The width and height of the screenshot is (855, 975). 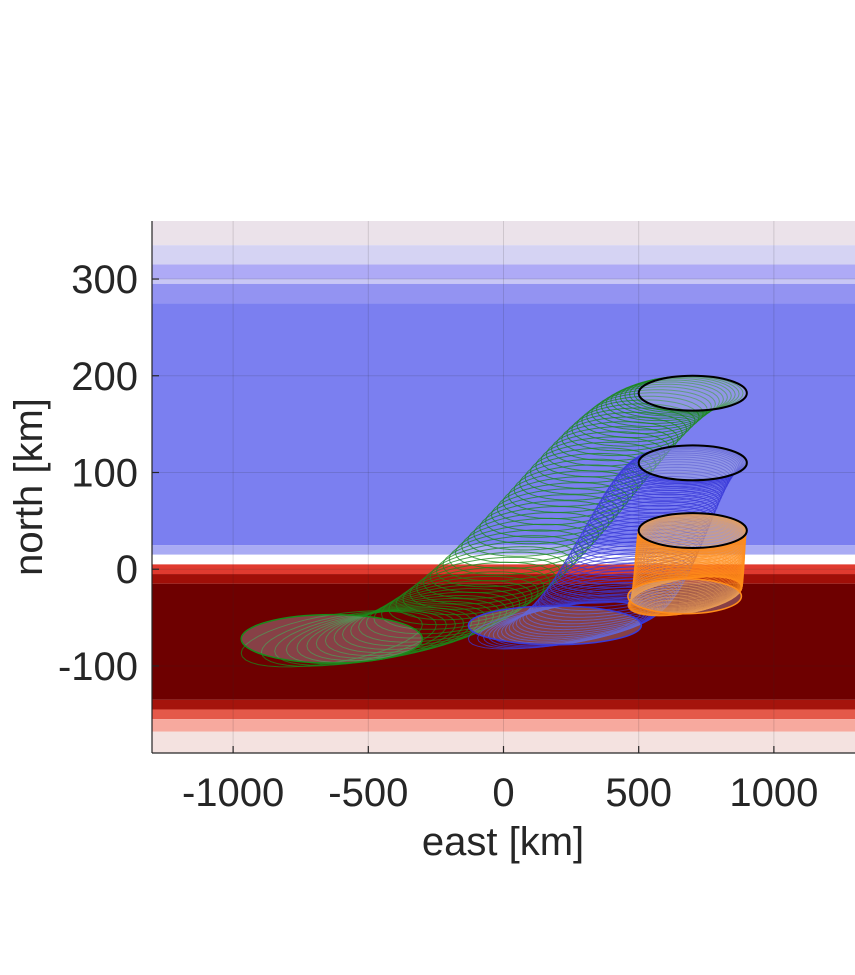 What do you see at coordinates (127, 570) in the screenshot?
I see `y-tick-label: 0` at bounding box center [127, 570].